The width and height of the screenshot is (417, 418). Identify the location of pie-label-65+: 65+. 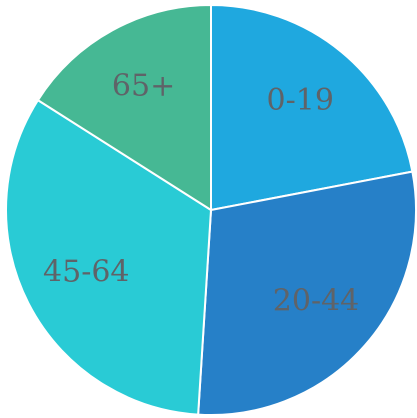
(143, 85).